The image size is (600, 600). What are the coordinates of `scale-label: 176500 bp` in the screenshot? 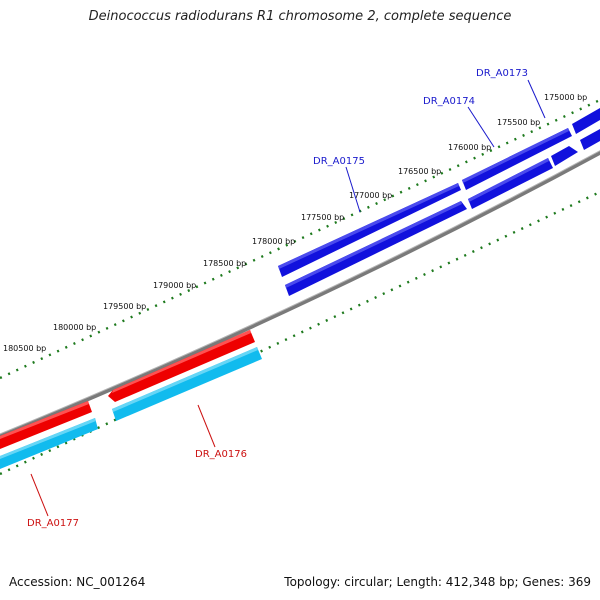 It's located at (419, 171).